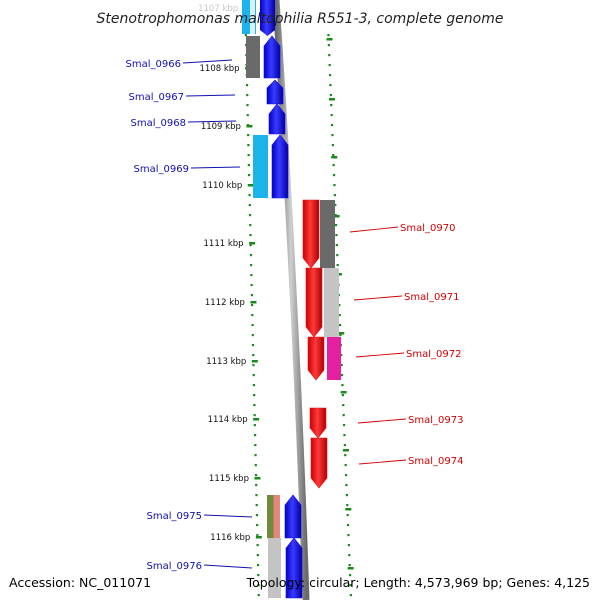  Describe the element at coordinates (220, 69) in the screenshot. I see `tick-label: 1108 kbp` at that location.